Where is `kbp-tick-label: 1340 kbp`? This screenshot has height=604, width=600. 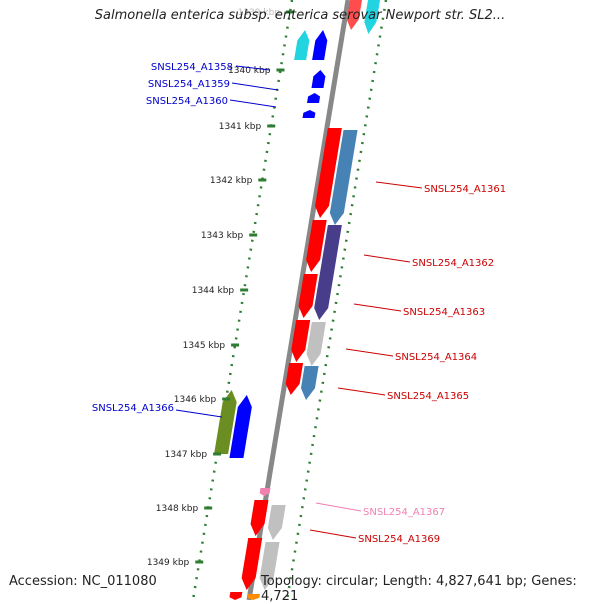 kbp-tick-label: 1340 kbp is located at coordinates (249, 71).